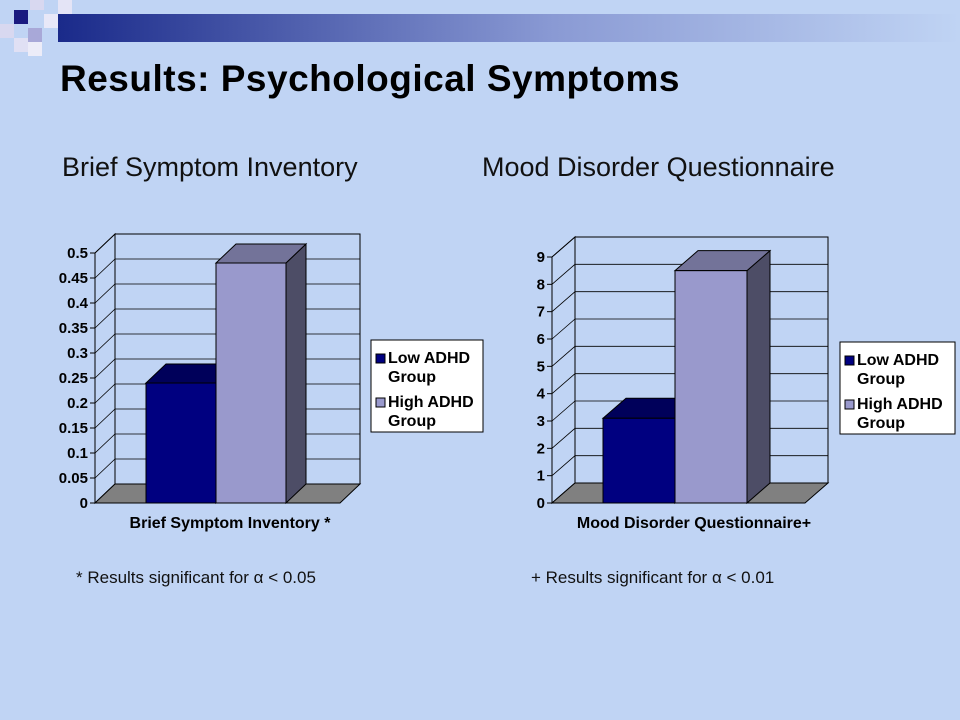 This screenshot has height=720, width=960. Describe the element at coordinates (541, 476) in the screenshot. I see `y-tick-label: 1` at that location.